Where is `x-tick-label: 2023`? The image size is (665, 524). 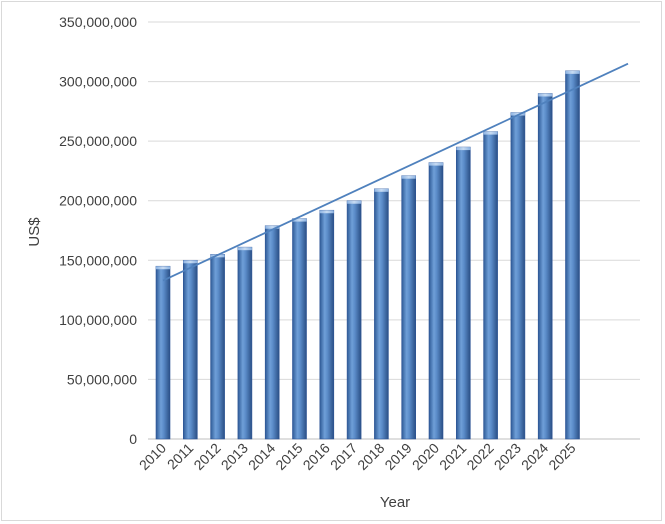
x-tick-label: 2023 is located at coordinates (507, 456).